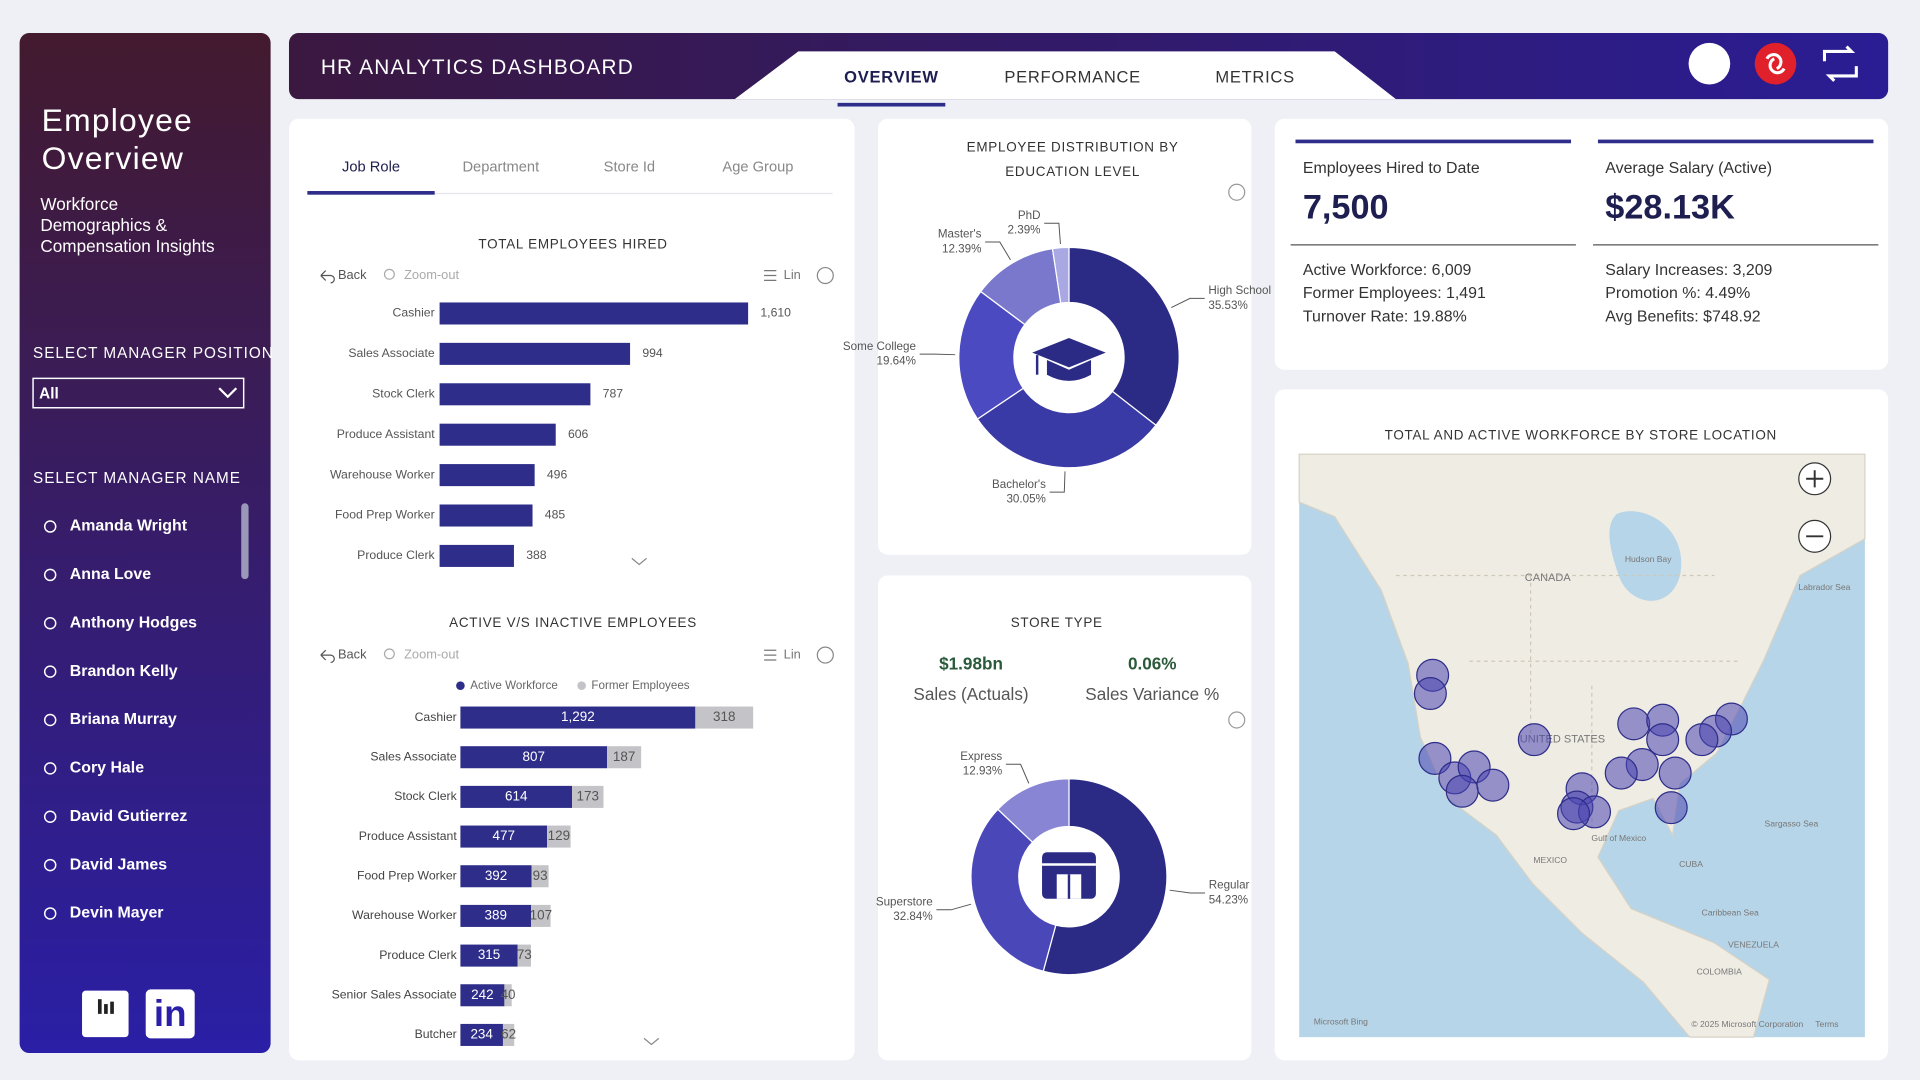  I want to click on nav-tab: METRICS, so click(1254, 77).